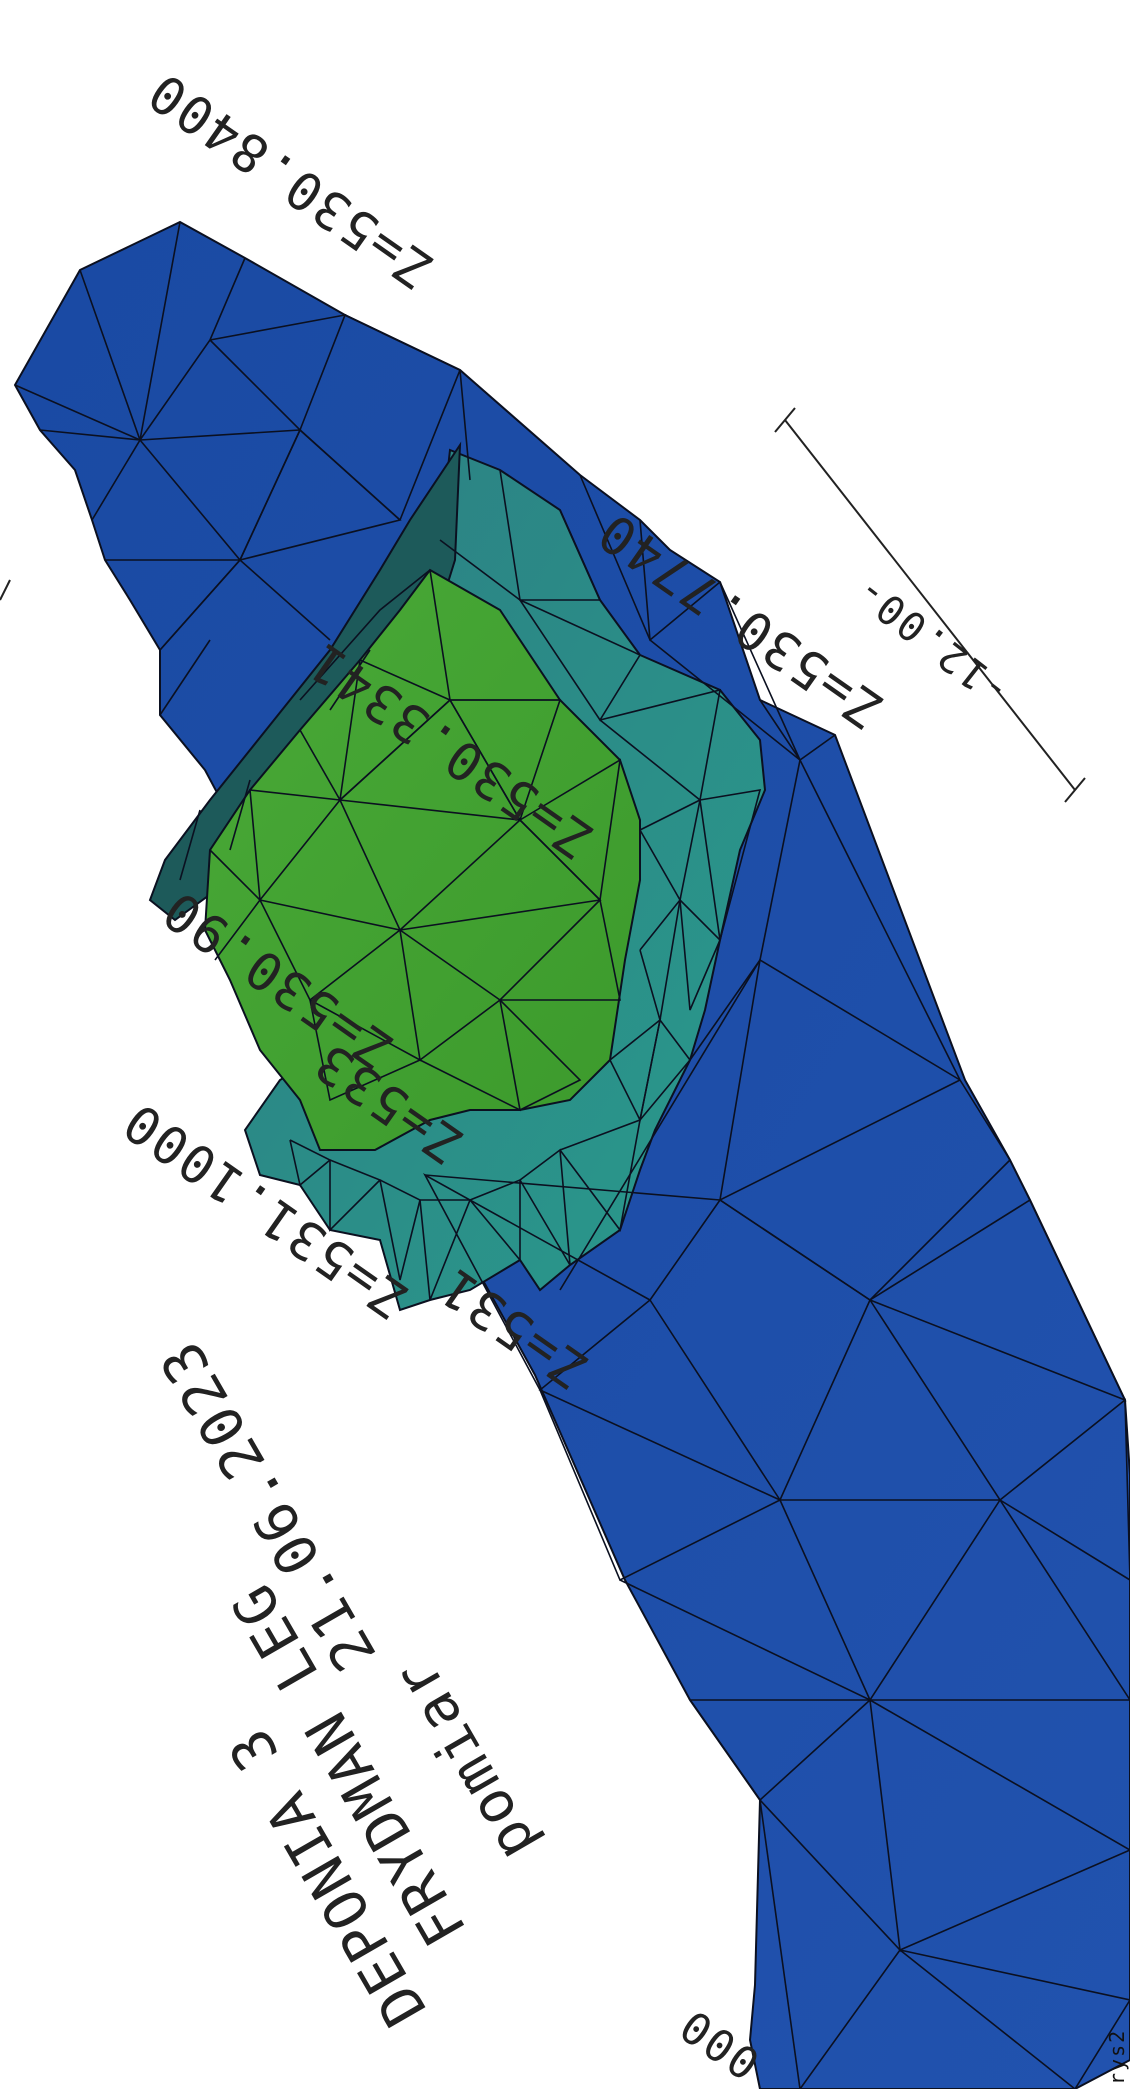  Describe the element at coordinates (422, 859) in the screenshot. I see `surface-green-plateau` at that location.